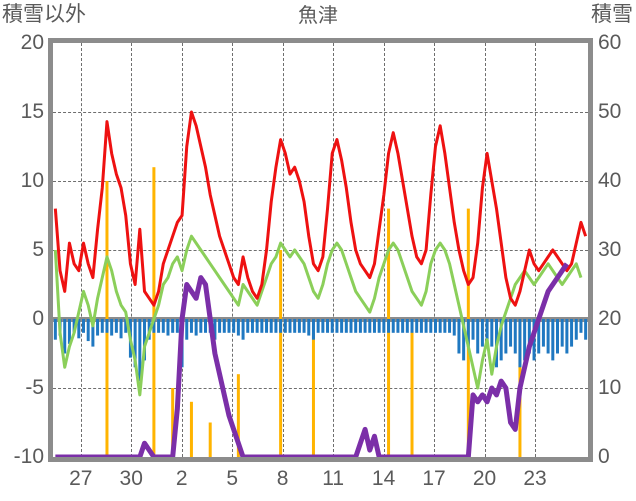 This screenshot has height=501, width=636. Describe the element at coordinates (131, 478) in the screenshot. I see `x-axis-tick-label: 30` at that location.